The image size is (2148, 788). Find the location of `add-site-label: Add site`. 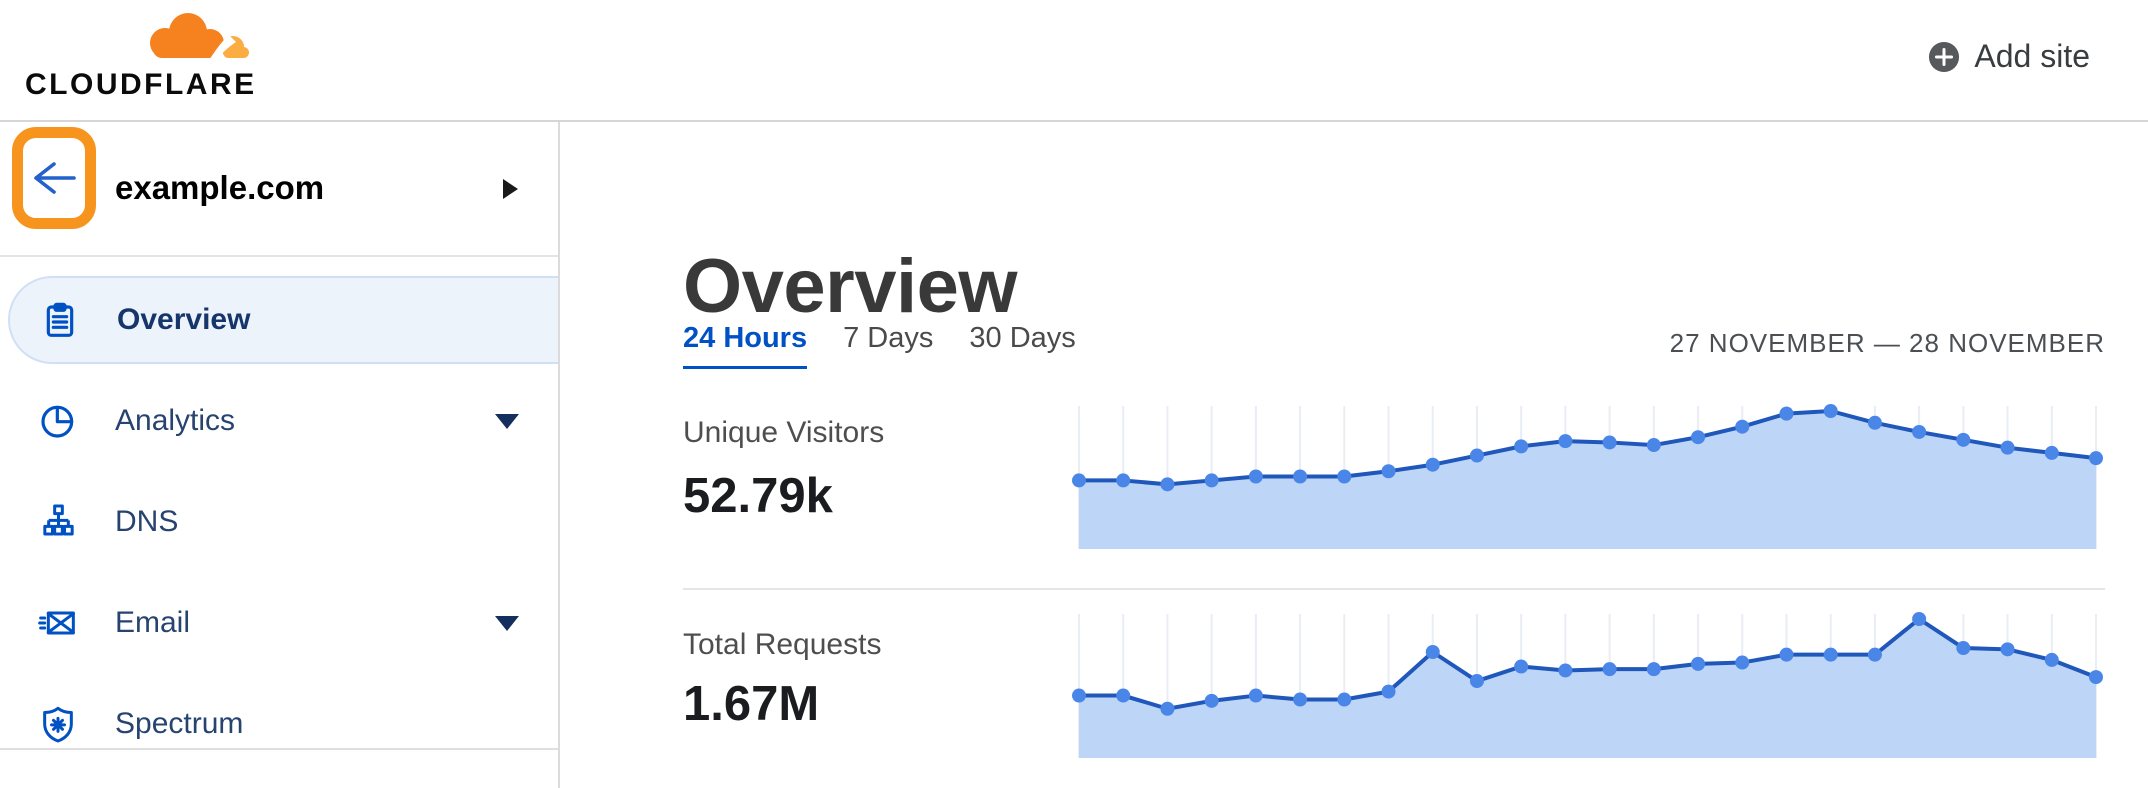

add-site-label: Add site is located at coordinates (2032, 56).